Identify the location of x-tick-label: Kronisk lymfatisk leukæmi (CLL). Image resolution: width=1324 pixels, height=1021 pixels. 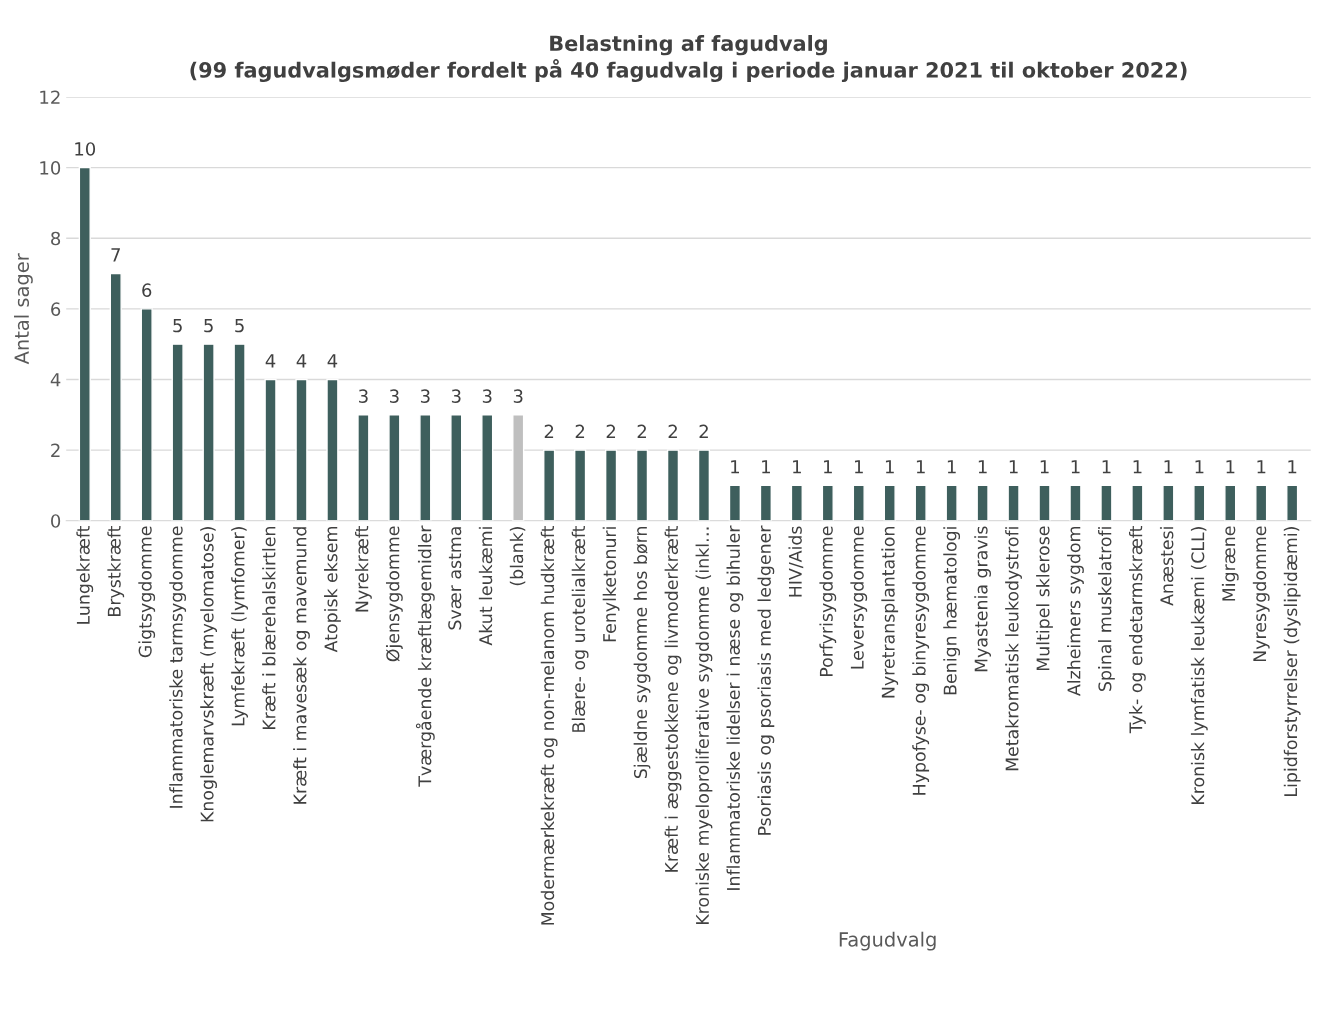
(1199, 665).